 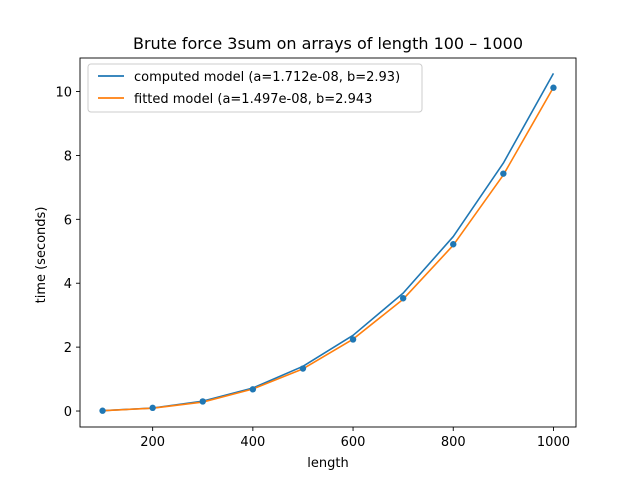 What do you see at coordinates (41, 255) in the screenshot?
I see `y-axis-label: time (seconds)` at bounding box center [41, 255].